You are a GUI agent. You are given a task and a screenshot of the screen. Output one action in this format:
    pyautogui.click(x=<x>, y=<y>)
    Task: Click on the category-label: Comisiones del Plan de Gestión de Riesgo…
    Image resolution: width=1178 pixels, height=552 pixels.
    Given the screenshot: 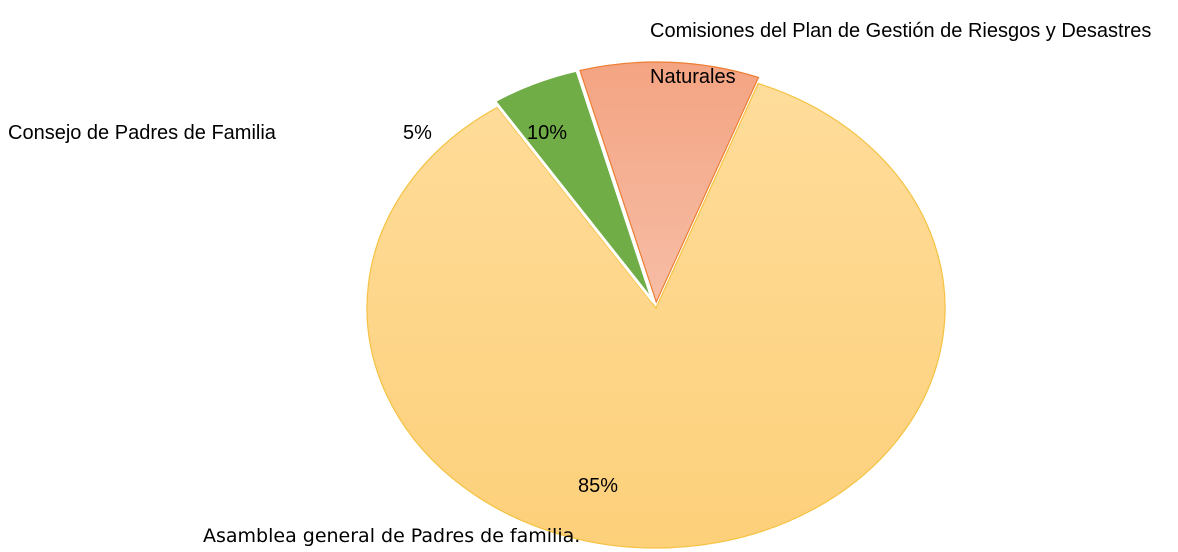 What is the action you would take?
    pyautogui.click(x=901, y=54)
    